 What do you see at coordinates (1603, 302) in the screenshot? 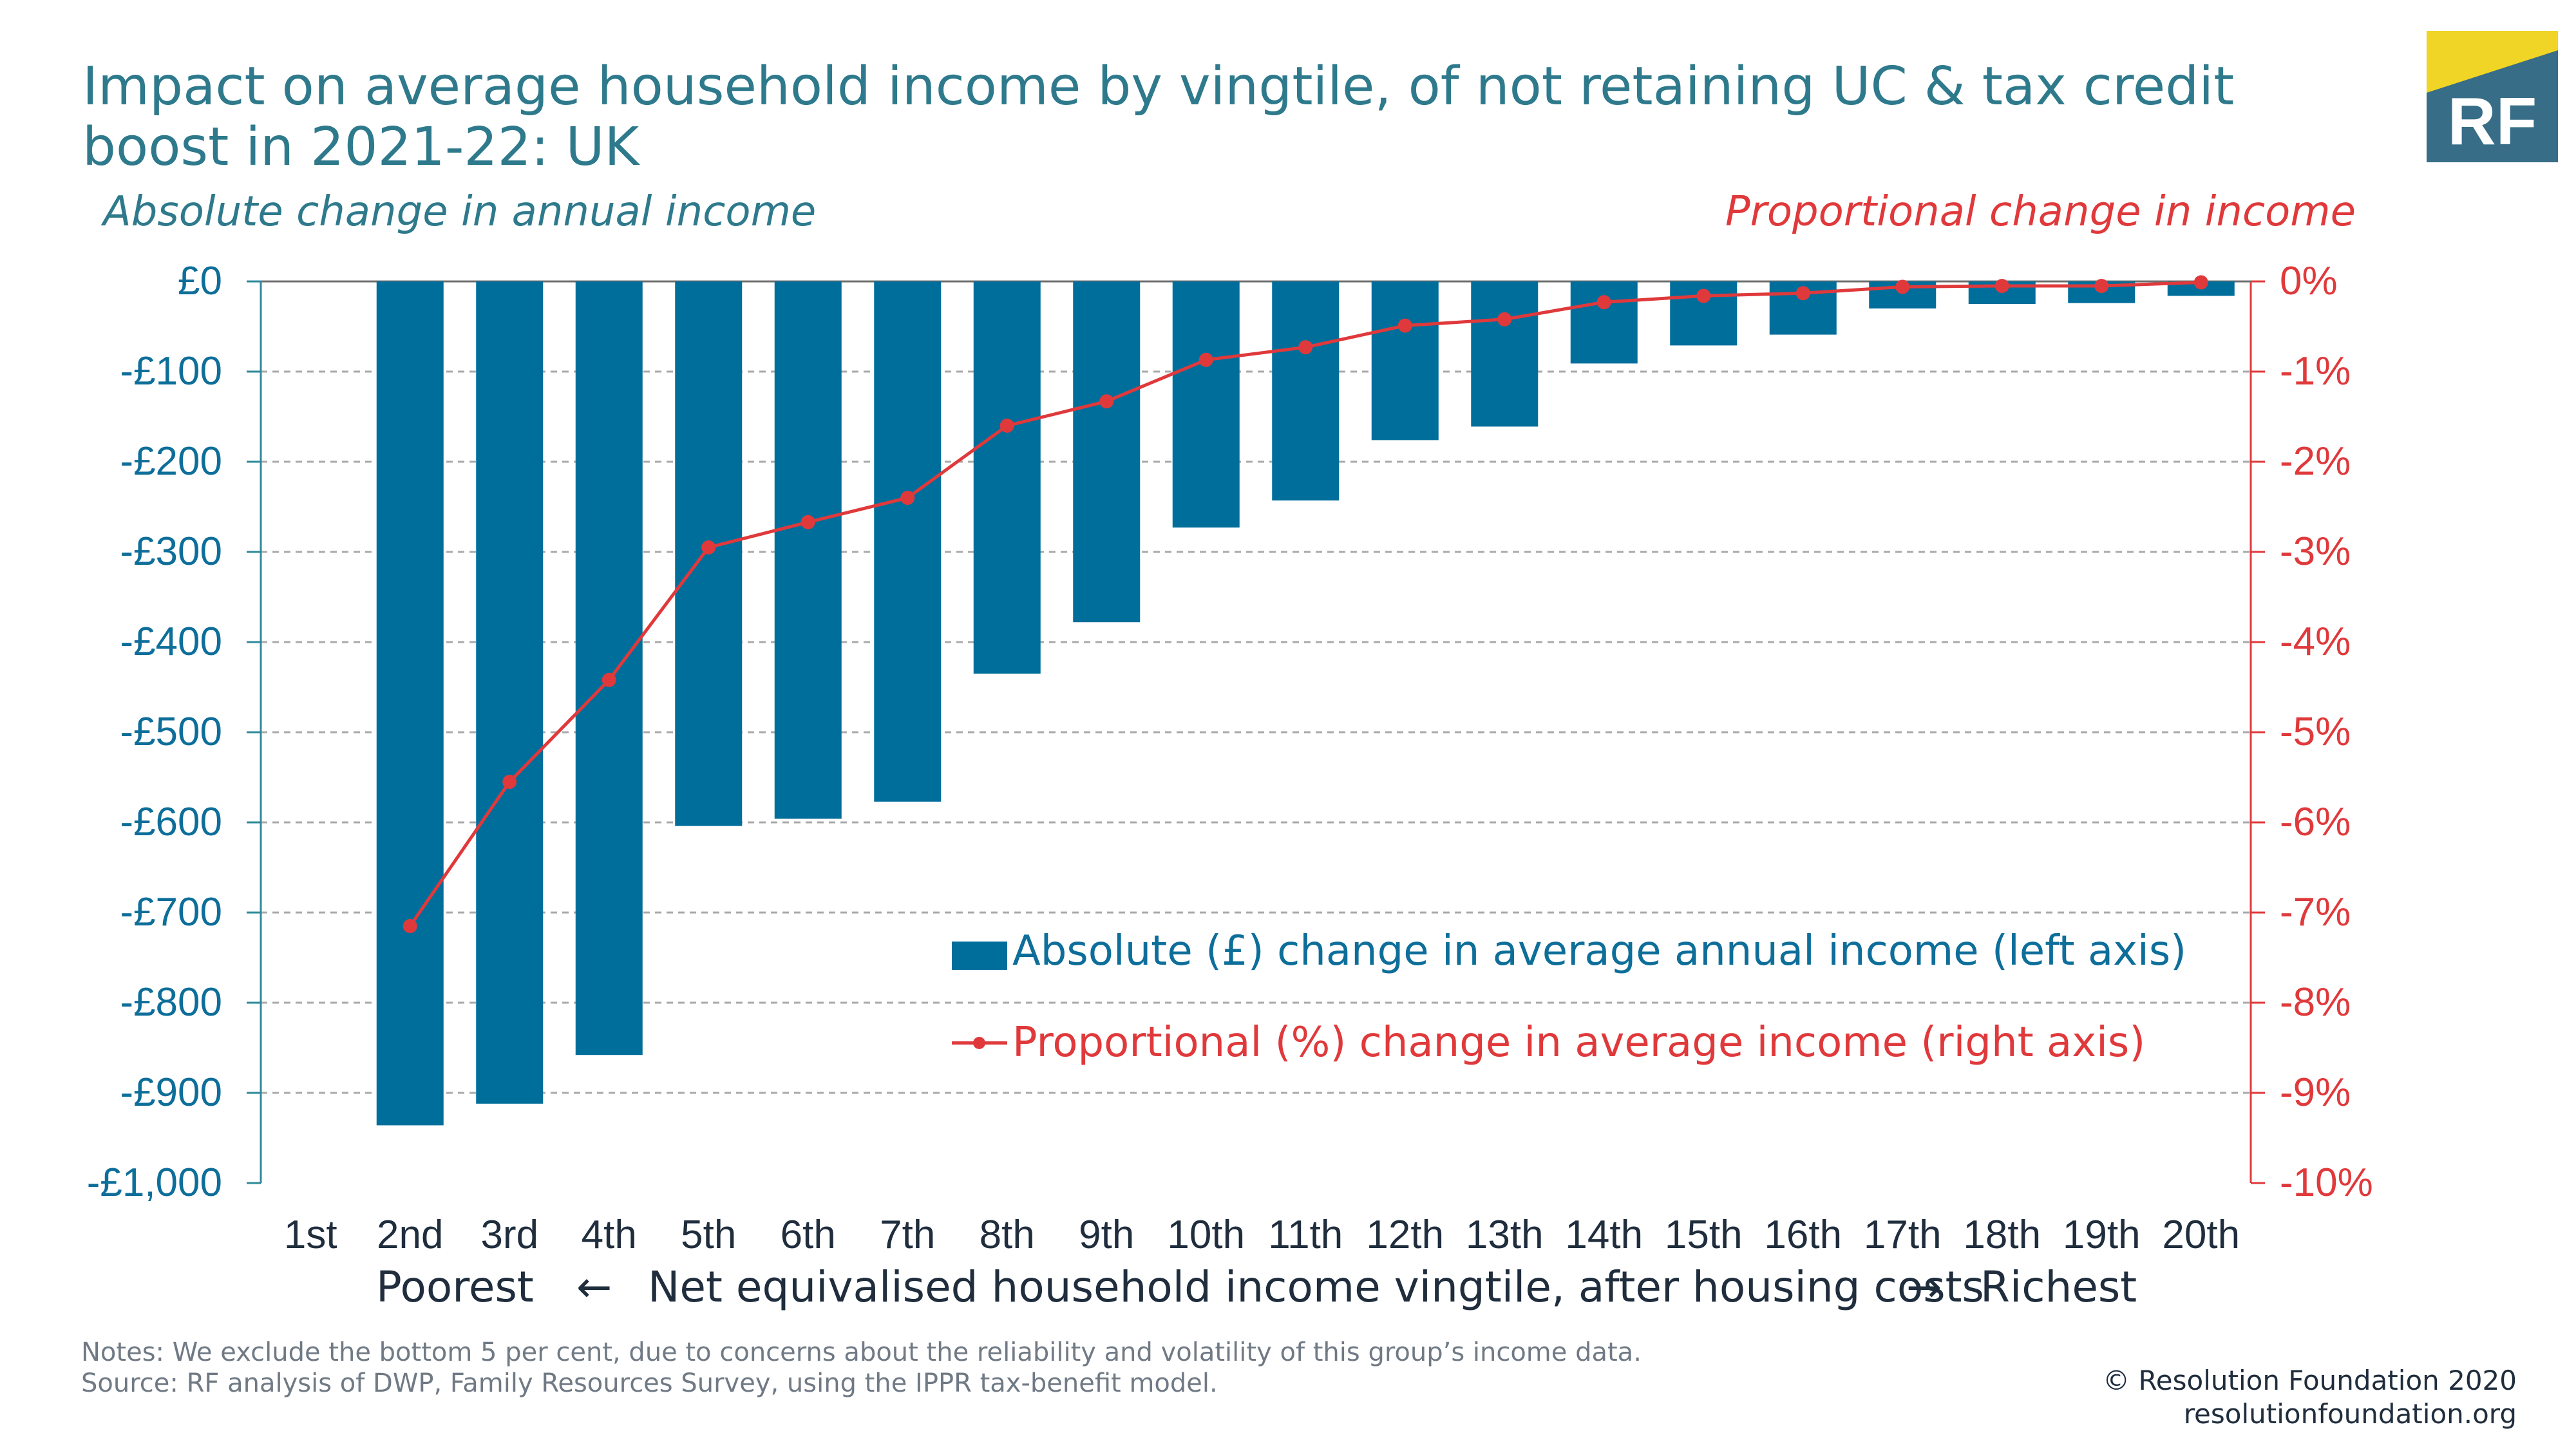
I see `line-point-14th` at bounding box center [1603, 302].